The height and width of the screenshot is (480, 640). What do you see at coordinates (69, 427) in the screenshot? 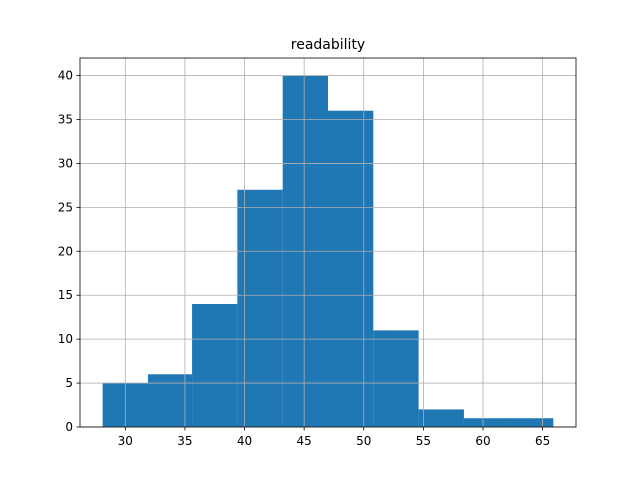
I see `y-tick-label: 0` at bounding box center [69, 427].